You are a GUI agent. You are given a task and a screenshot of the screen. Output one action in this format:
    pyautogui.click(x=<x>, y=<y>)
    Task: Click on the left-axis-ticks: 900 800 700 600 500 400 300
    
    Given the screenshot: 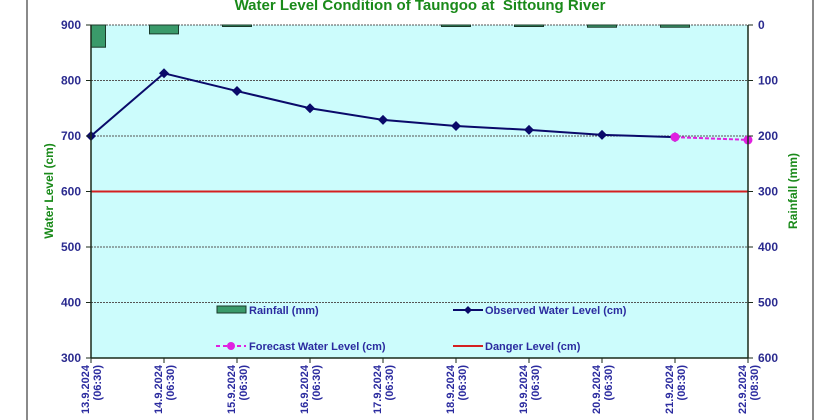 What is the action you would take?
    pyautogui.click(x=76, y=191)
    